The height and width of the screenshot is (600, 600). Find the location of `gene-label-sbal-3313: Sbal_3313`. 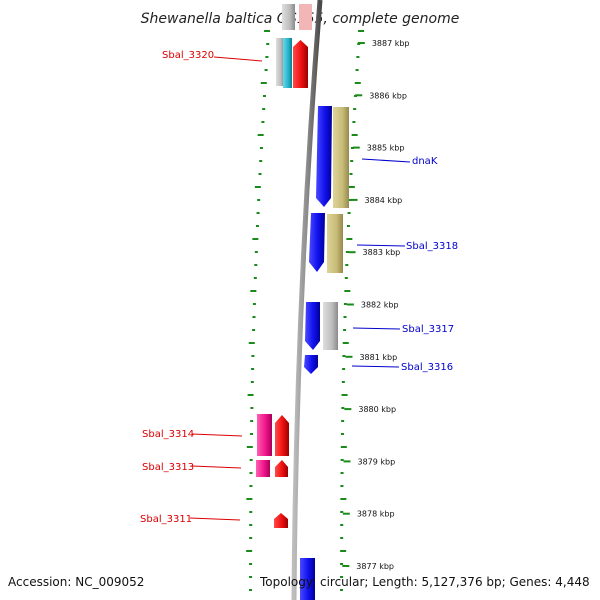

gene-label-sbal-3313: Sbal_3313 is located at coordinates (168, 467).